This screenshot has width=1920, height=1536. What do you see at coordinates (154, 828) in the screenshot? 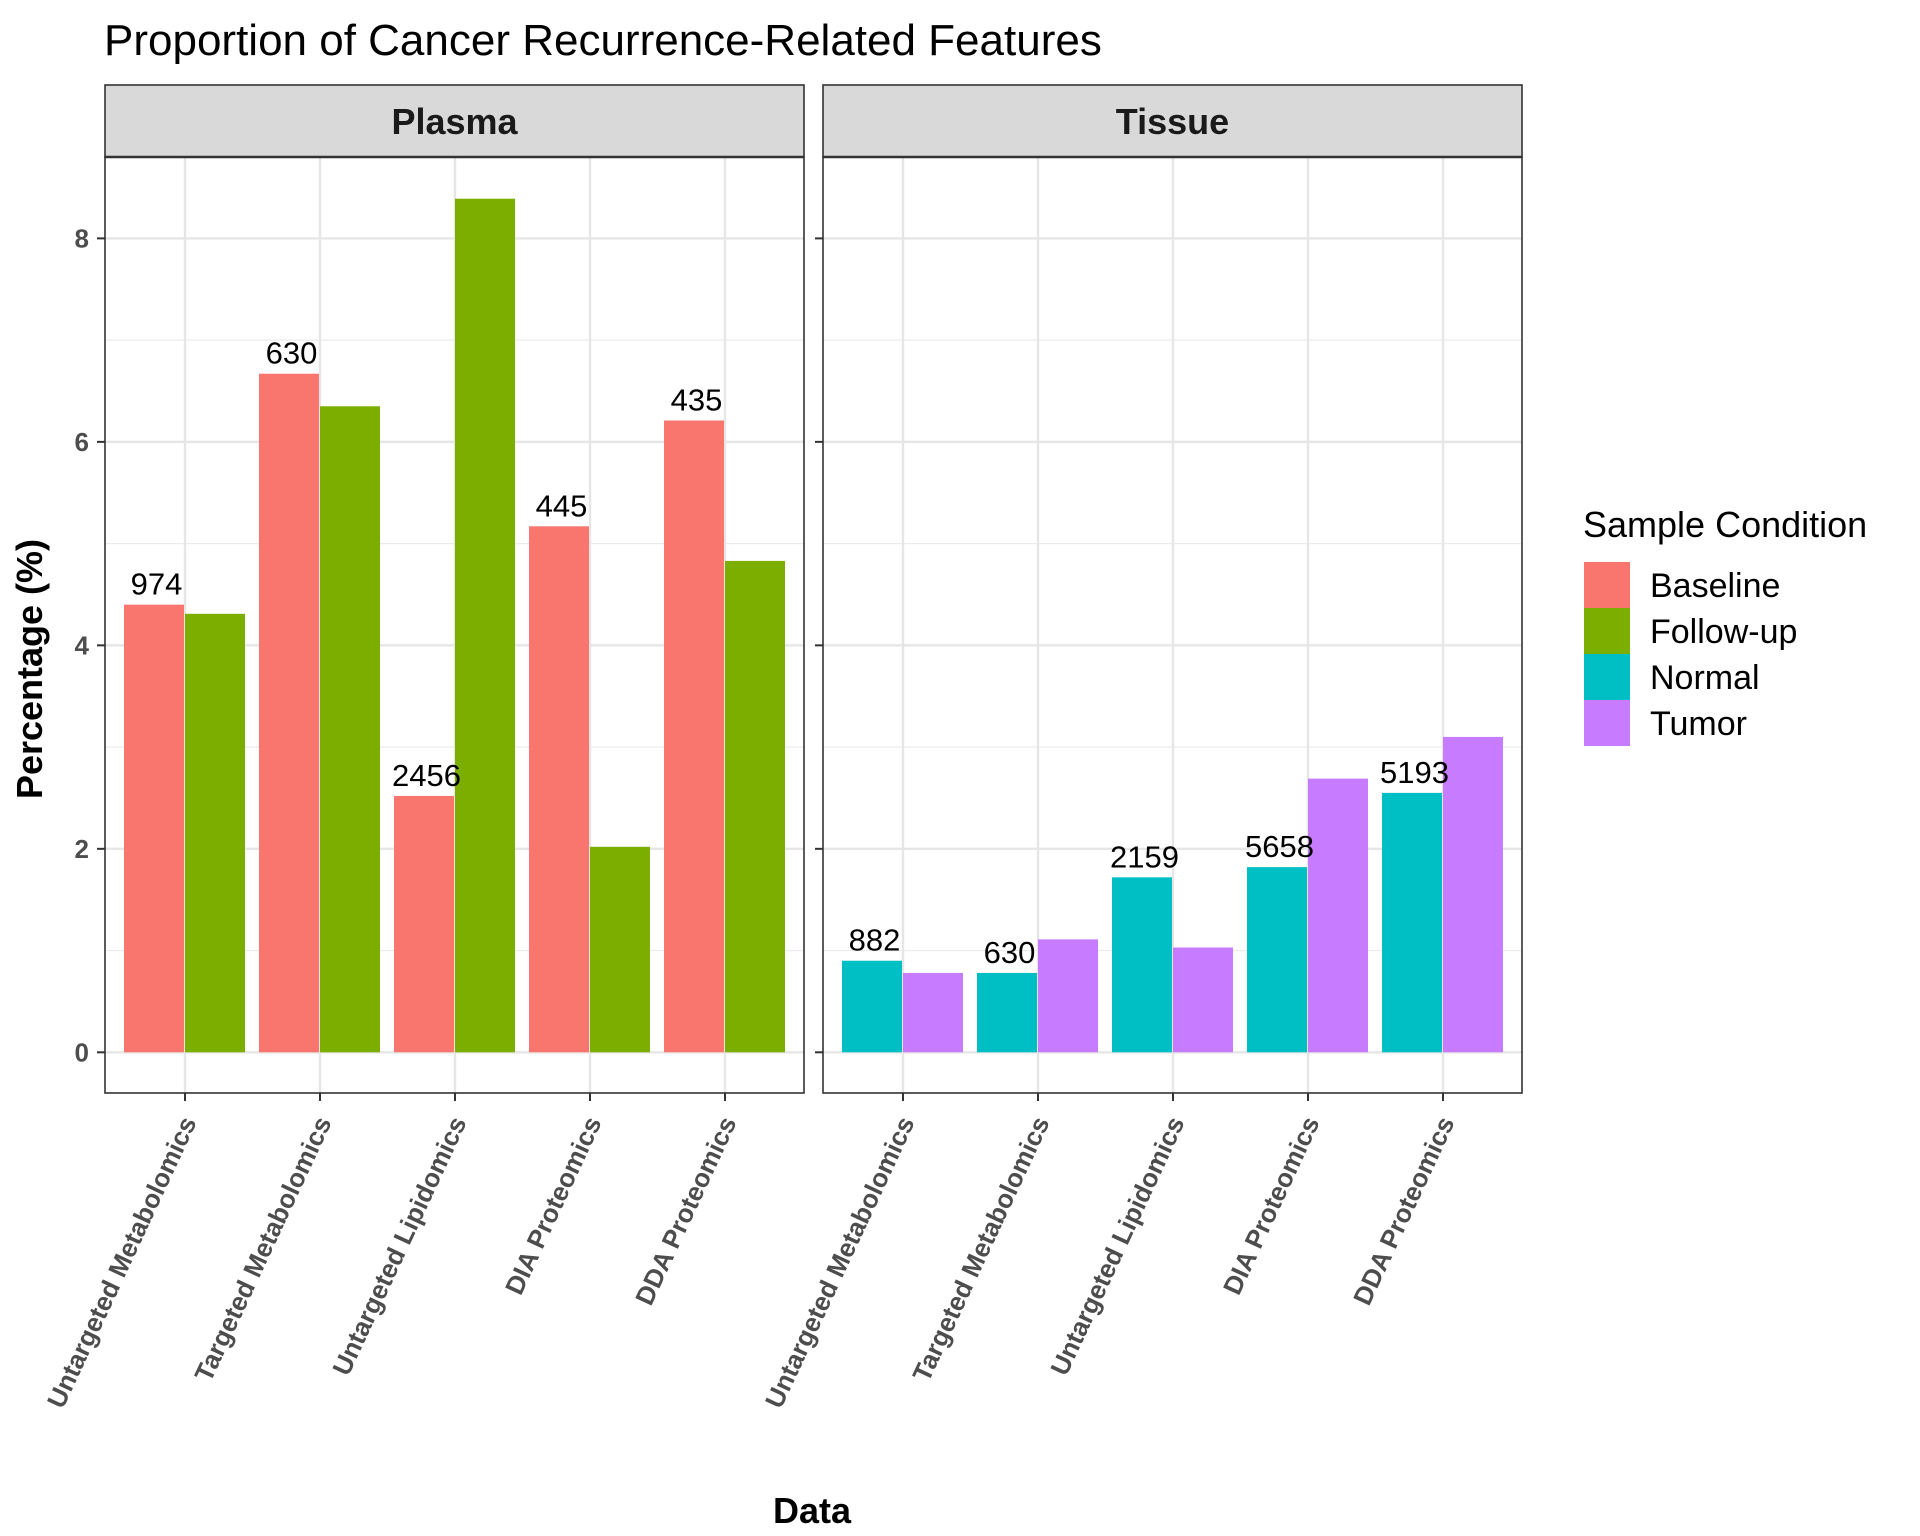
I see `bar-plasma-baseline-untargeted-metabolomics` at bounding box center [154, 828].